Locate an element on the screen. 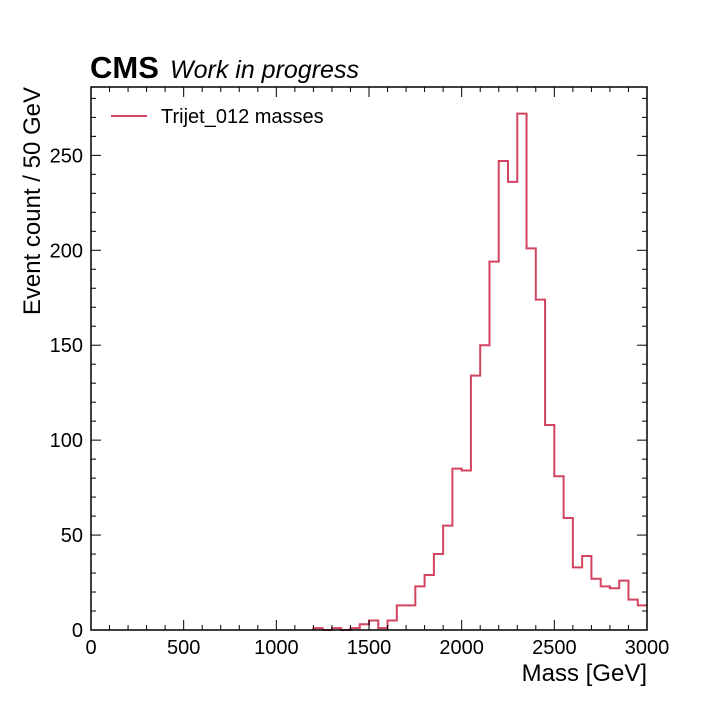  x-tick-label: 3000 is located at coordinates (647, 648).